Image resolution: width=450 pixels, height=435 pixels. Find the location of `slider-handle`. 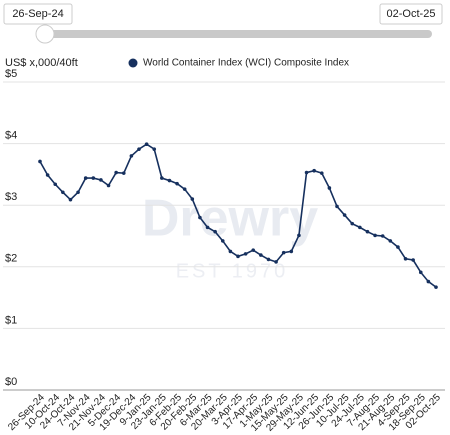

slider-handle is located at coordinates (45, 34).